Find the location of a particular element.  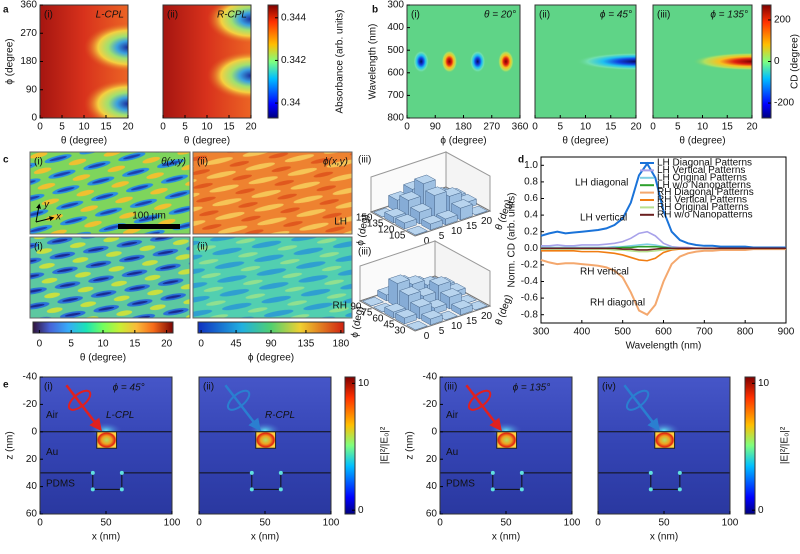

colorbar-tick-label: 0 is located at coordinates (40, 344).